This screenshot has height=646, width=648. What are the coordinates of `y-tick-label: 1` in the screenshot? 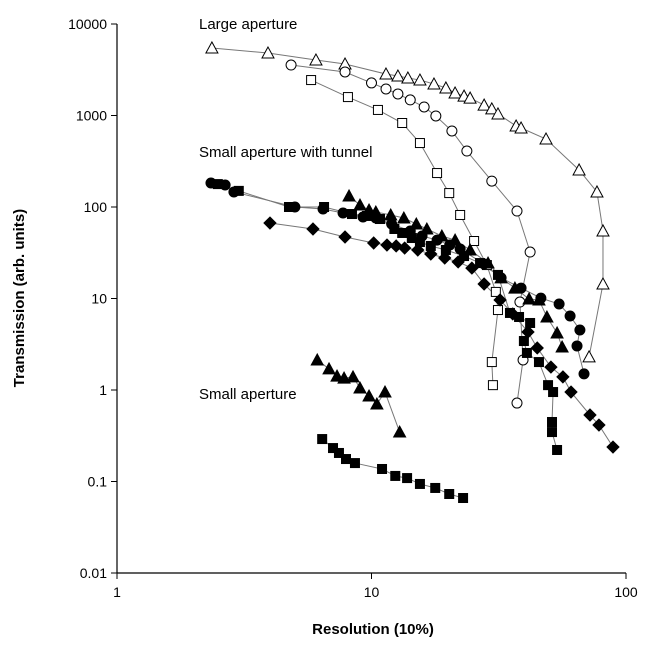 It's located at (103, 390).